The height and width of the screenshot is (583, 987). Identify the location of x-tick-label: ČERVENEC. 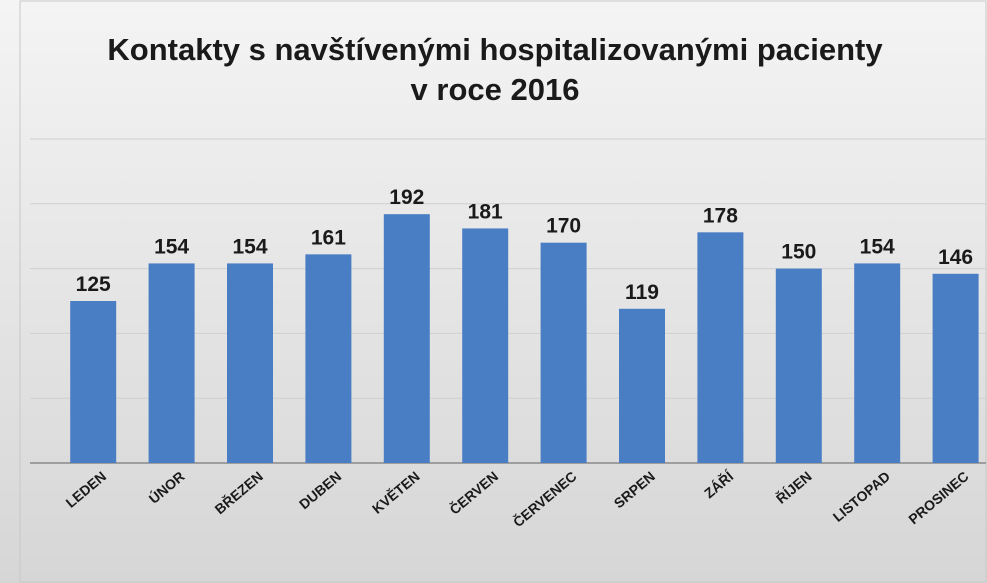
(544, 498).